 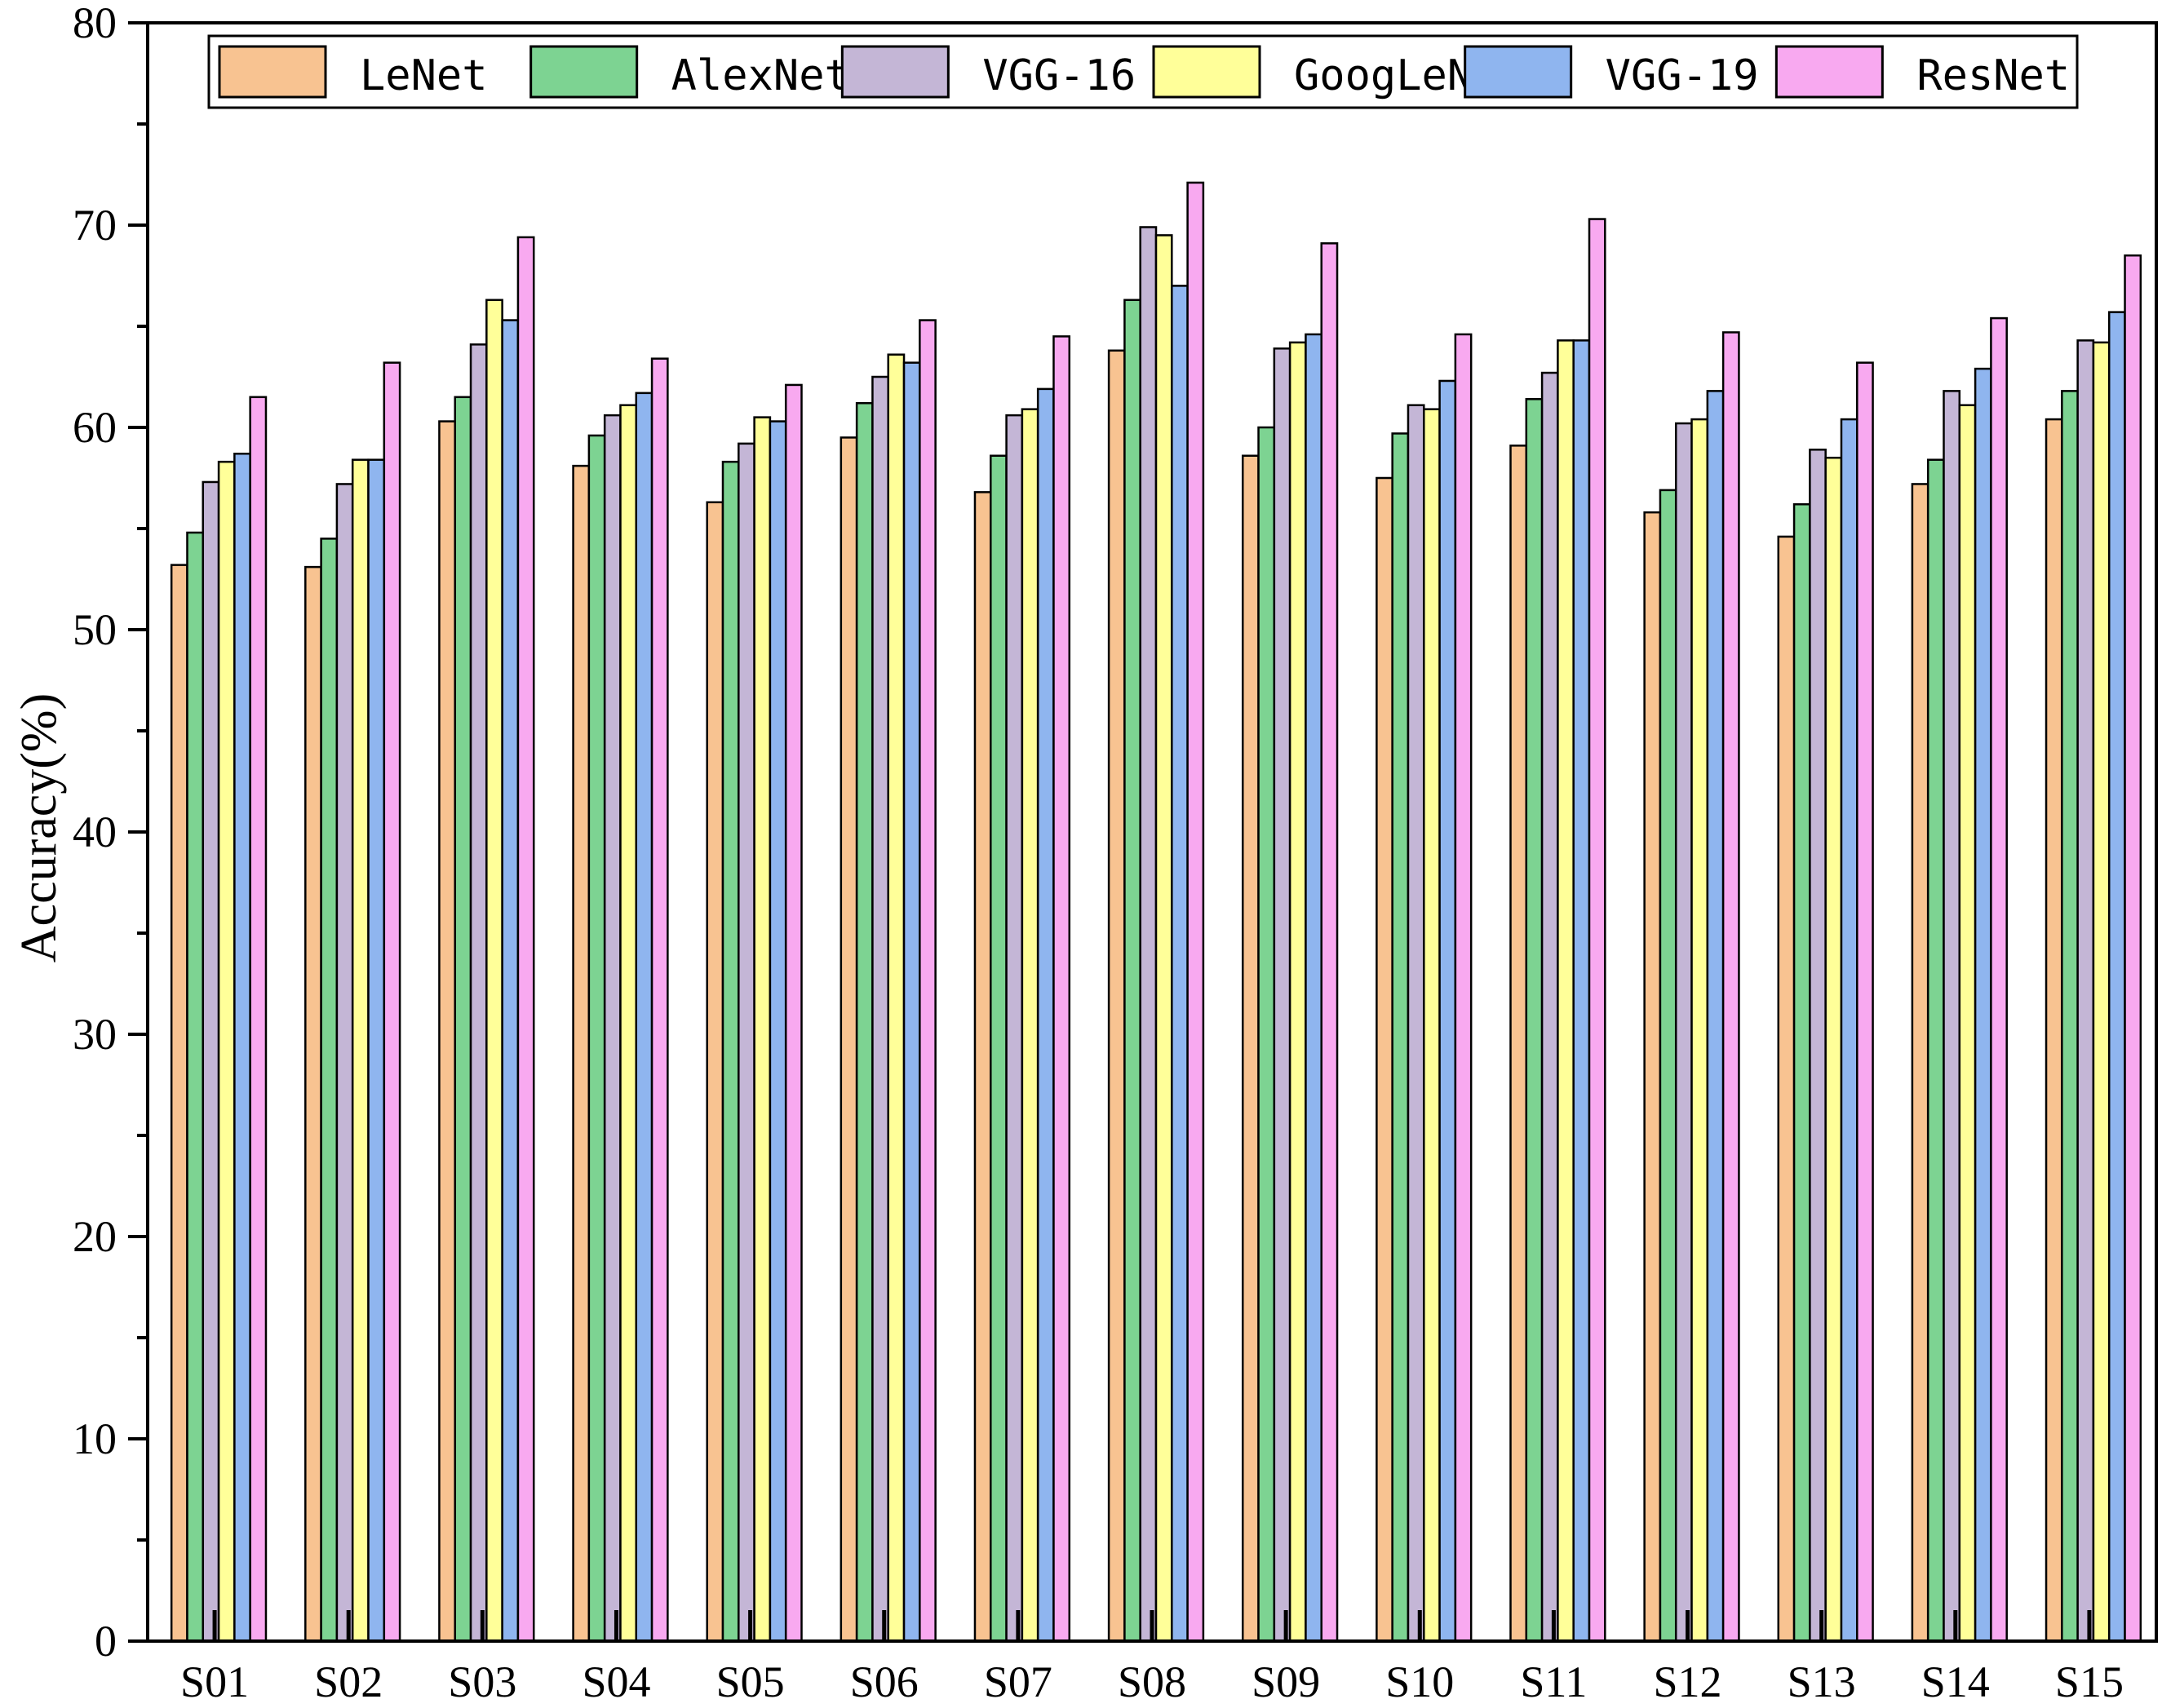 I want to click on legend-swatch-lenet, so click(x=272, y=72).